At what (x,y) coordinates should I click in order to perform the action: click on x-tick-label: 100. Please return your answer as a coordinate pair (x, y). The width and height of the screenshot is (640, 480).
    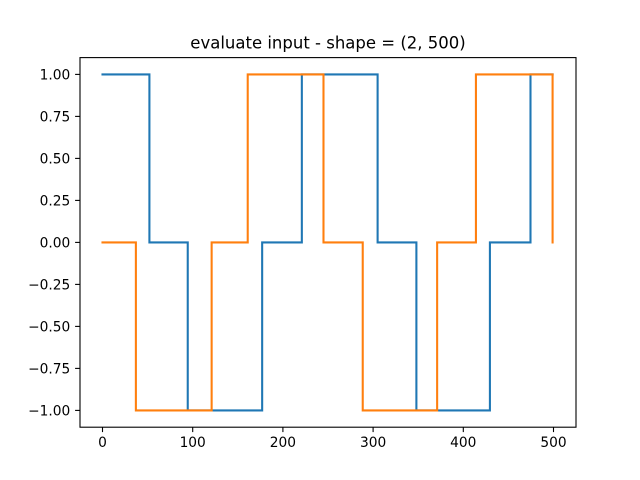
    Looking at the image, I should click on (193, 443).